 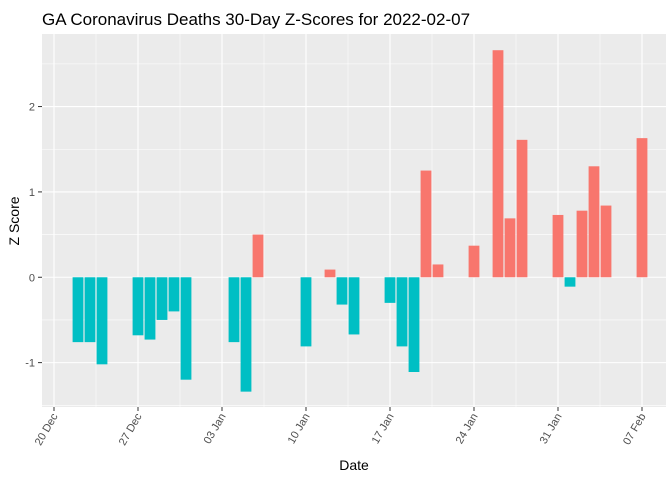 I want to click on y-axis-title: Z Score, so click(x=14, y=220).